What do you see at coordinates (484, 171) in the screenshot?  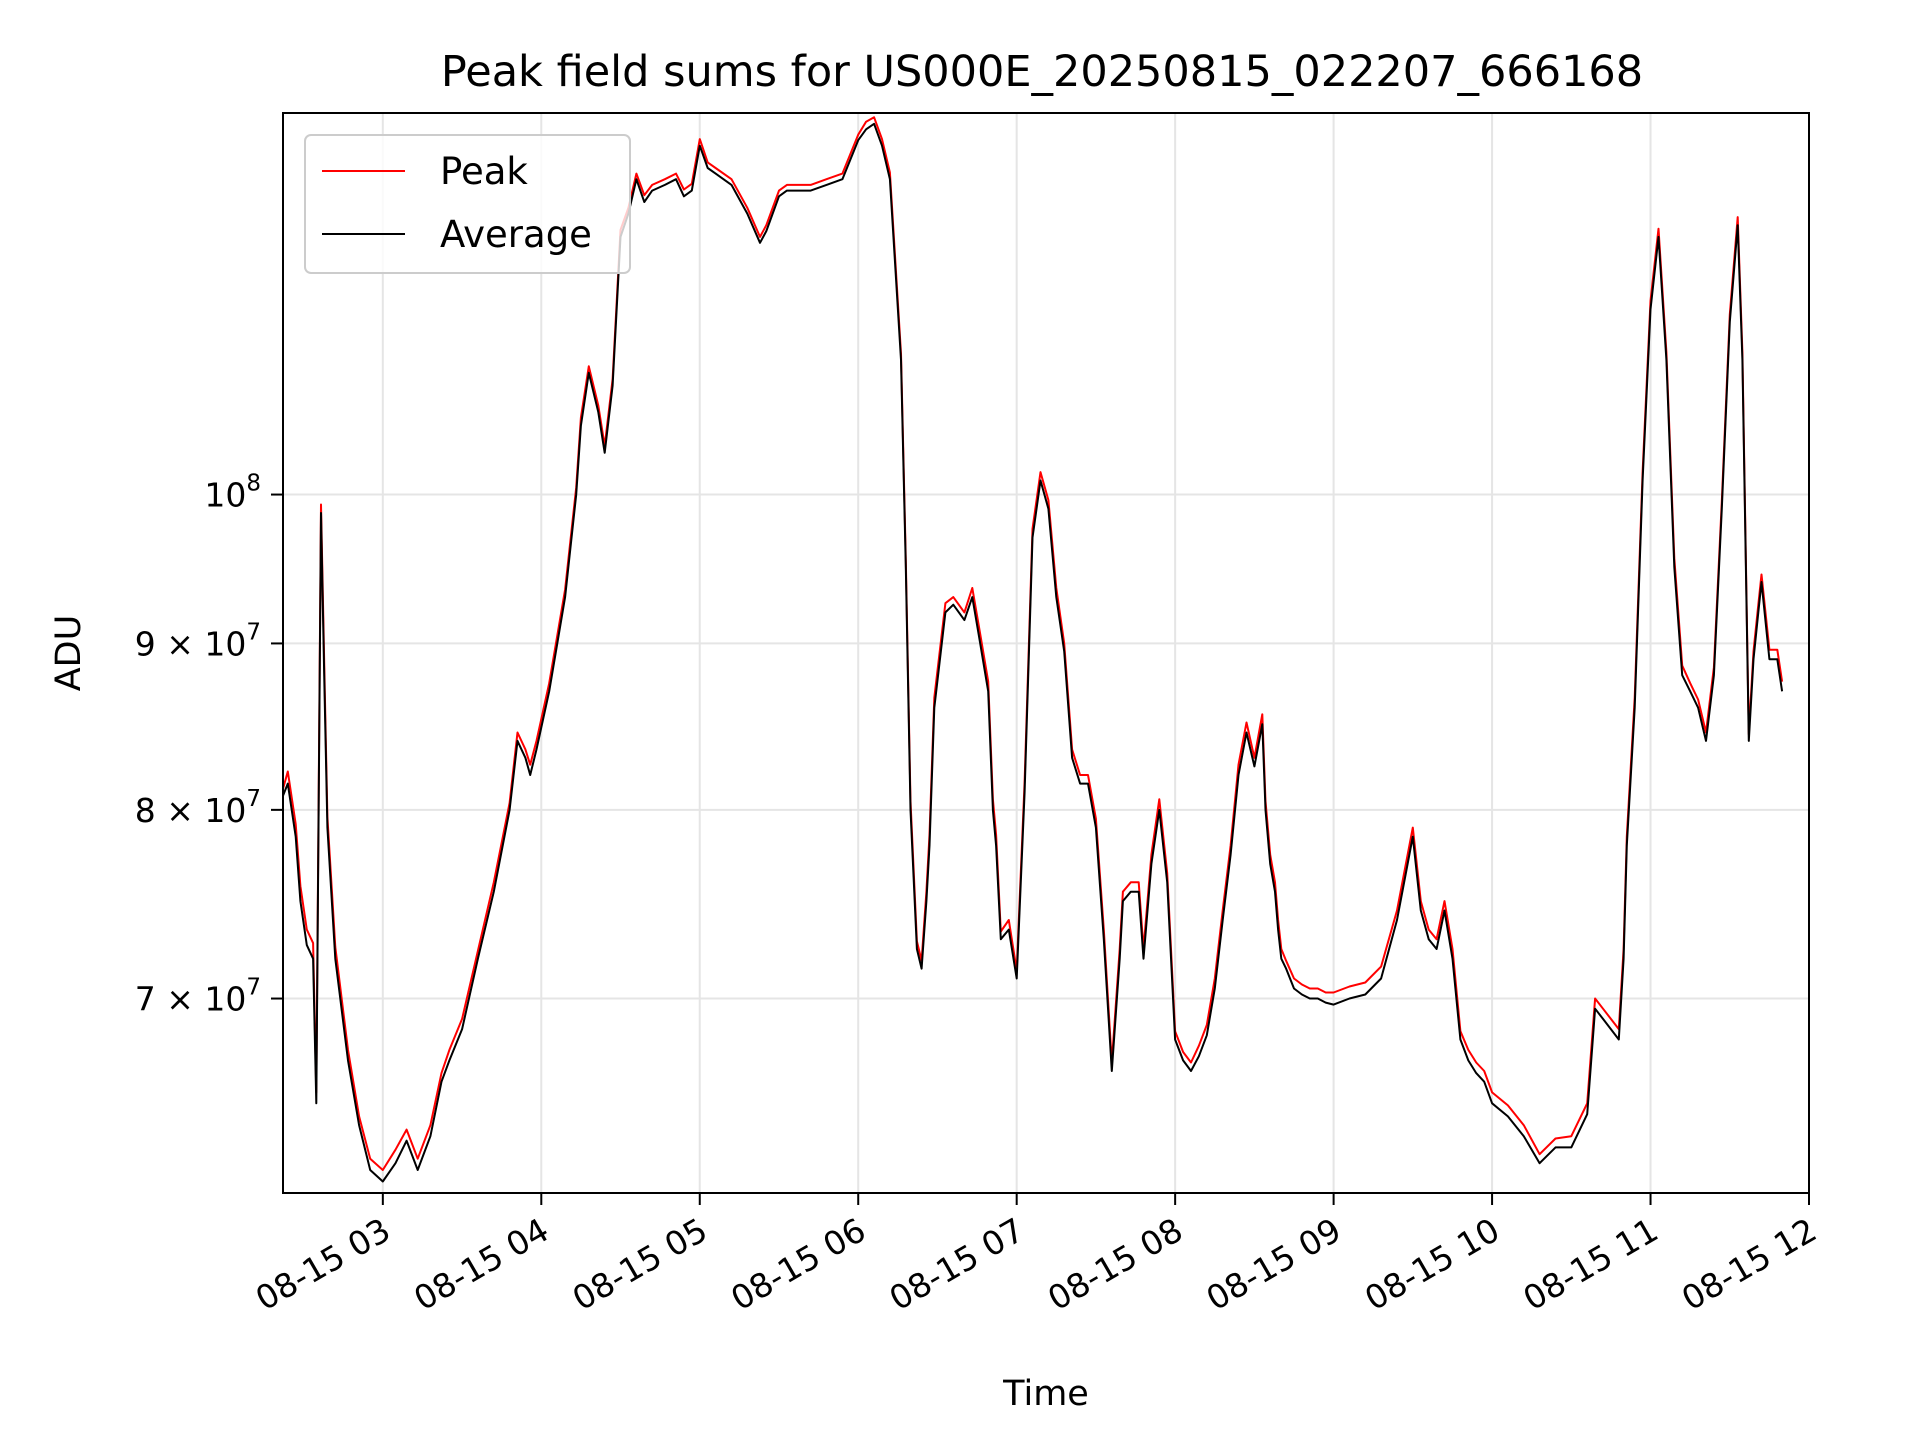 I see `legend-label-peak: Peak` at bounding box center [484, 171].